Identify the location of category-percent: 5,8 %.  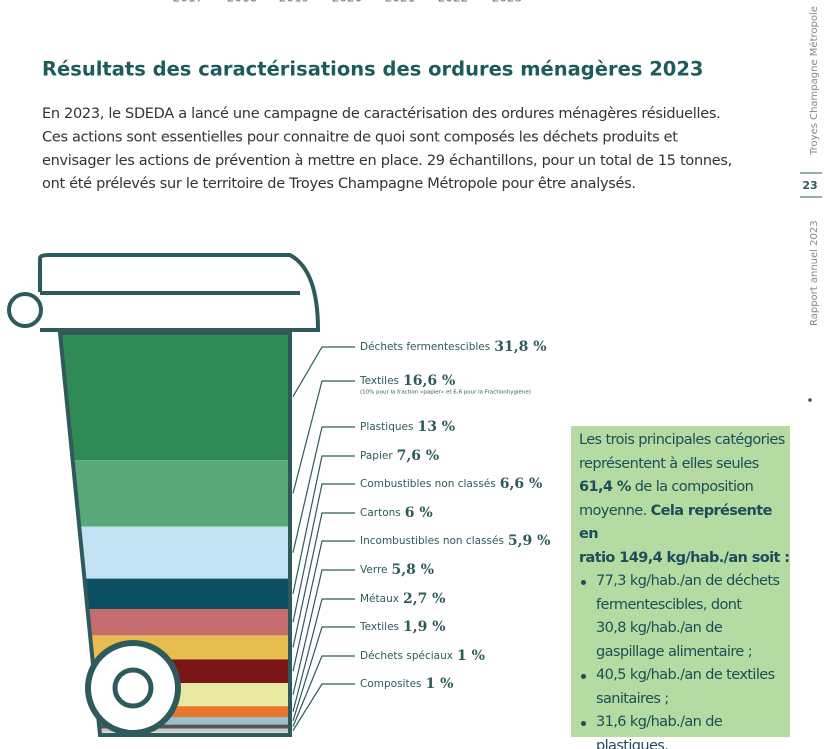
(413, 570).